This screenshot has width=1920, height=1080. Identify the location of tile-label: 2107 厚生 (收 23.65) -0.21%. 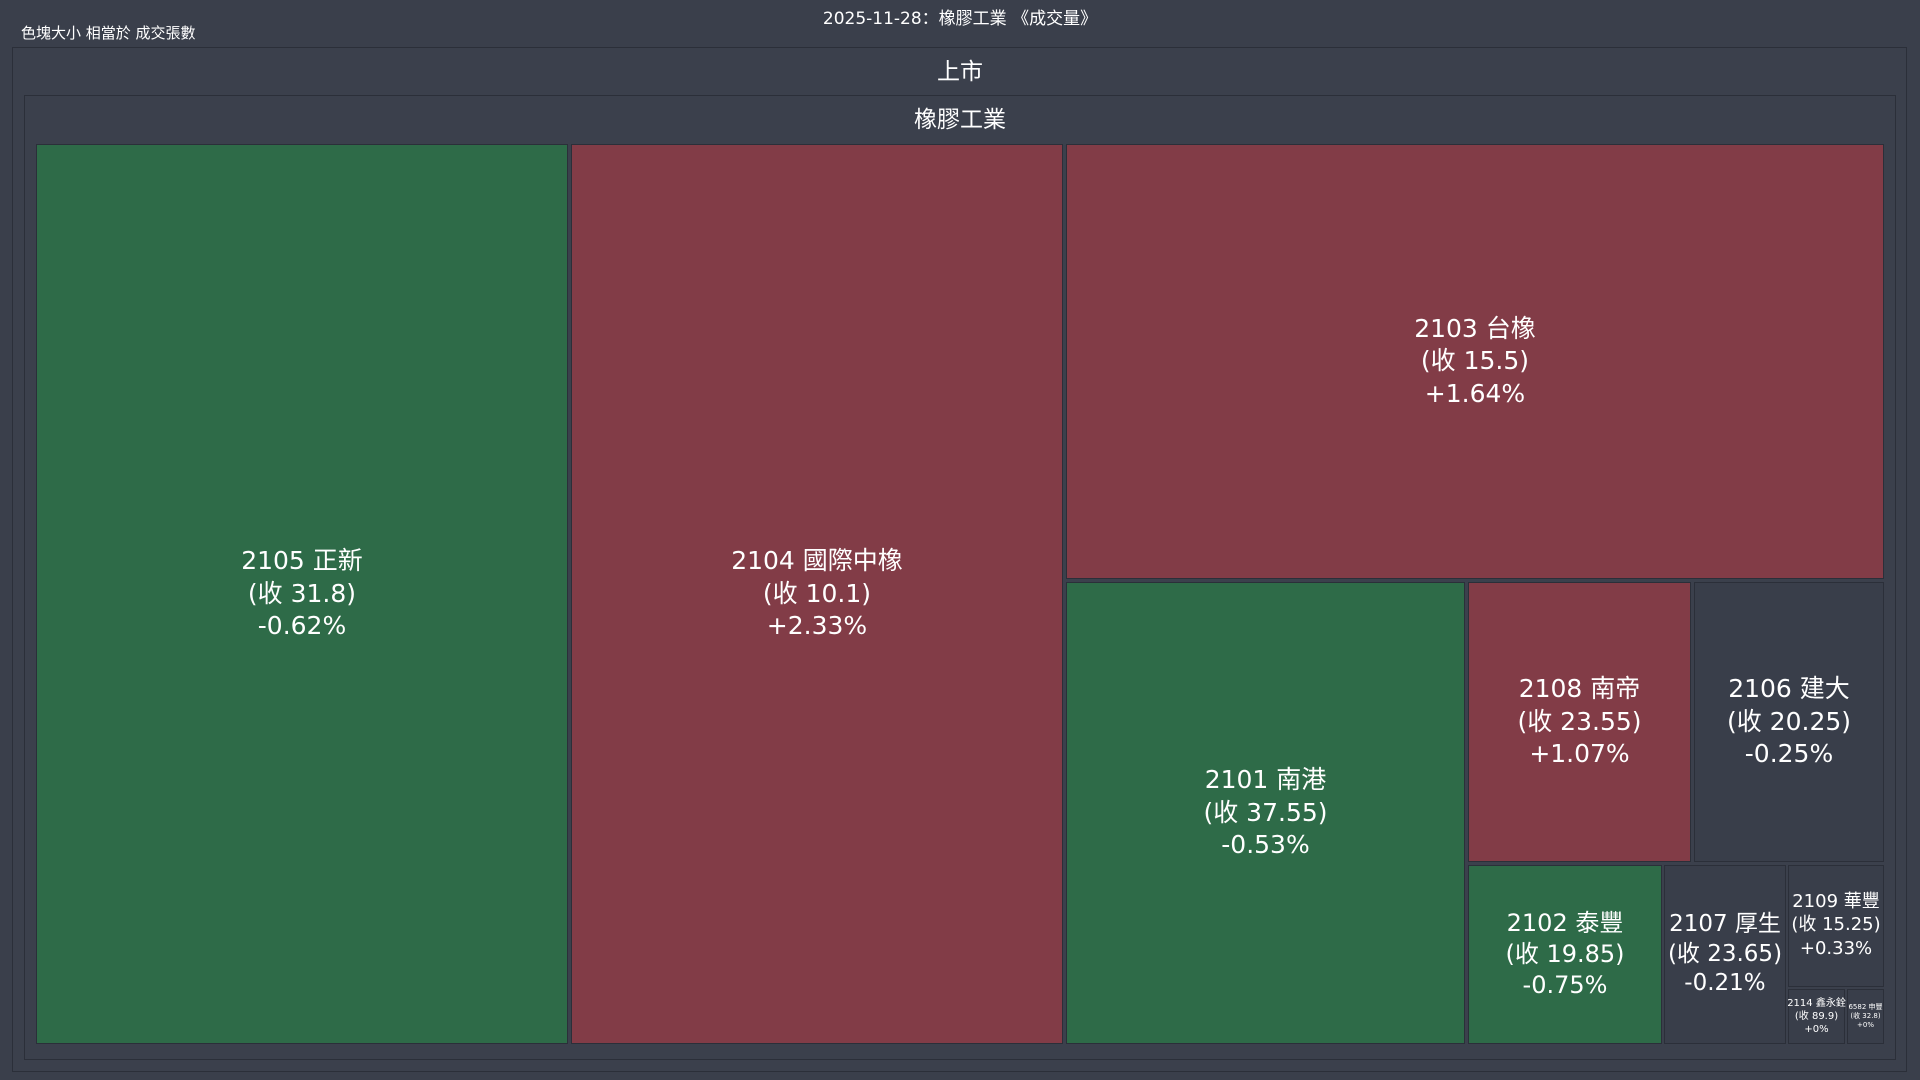
(1725, 953).